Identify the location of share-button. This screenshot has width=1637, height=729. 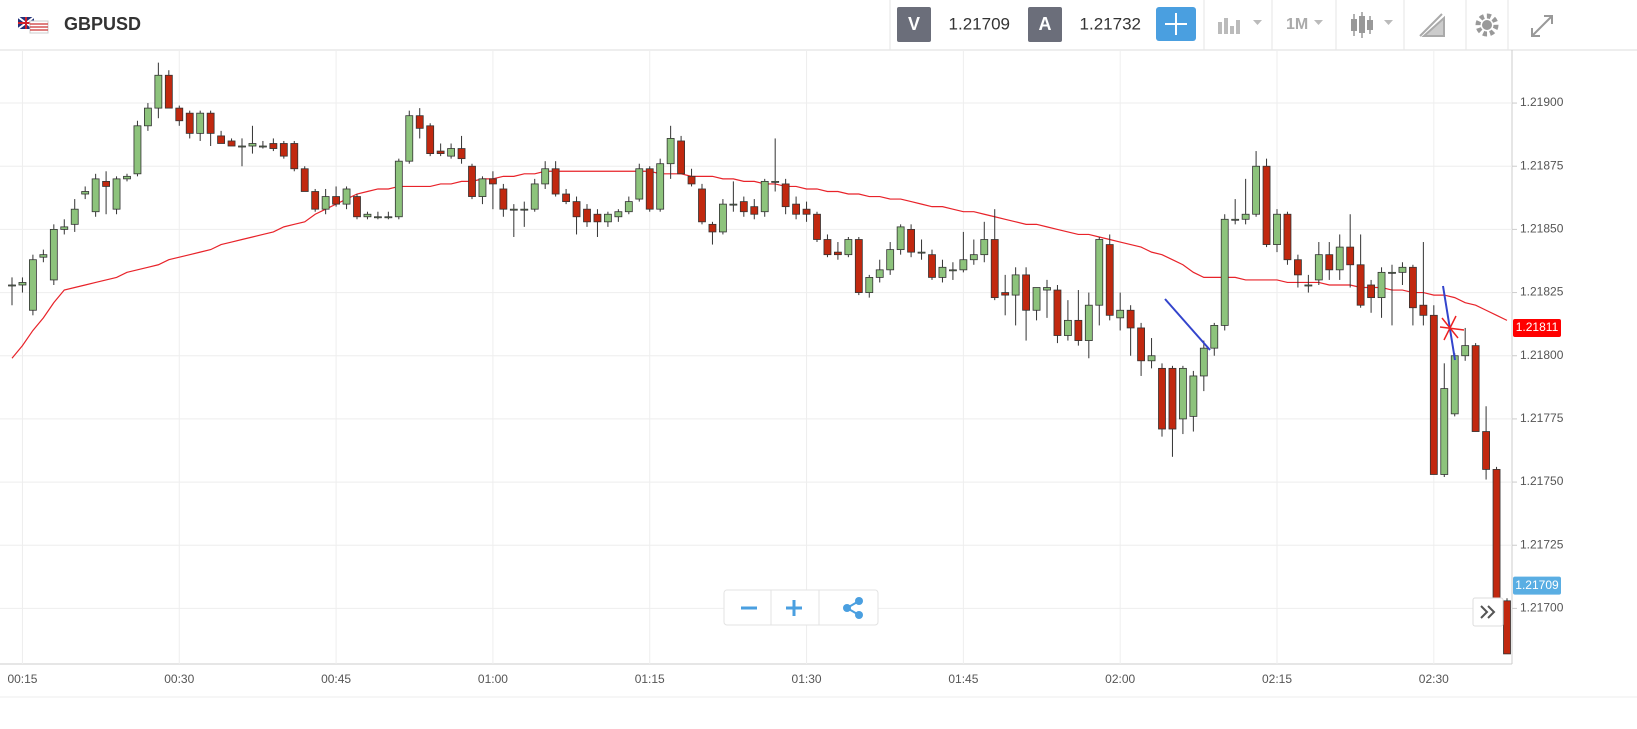
(853, 608).